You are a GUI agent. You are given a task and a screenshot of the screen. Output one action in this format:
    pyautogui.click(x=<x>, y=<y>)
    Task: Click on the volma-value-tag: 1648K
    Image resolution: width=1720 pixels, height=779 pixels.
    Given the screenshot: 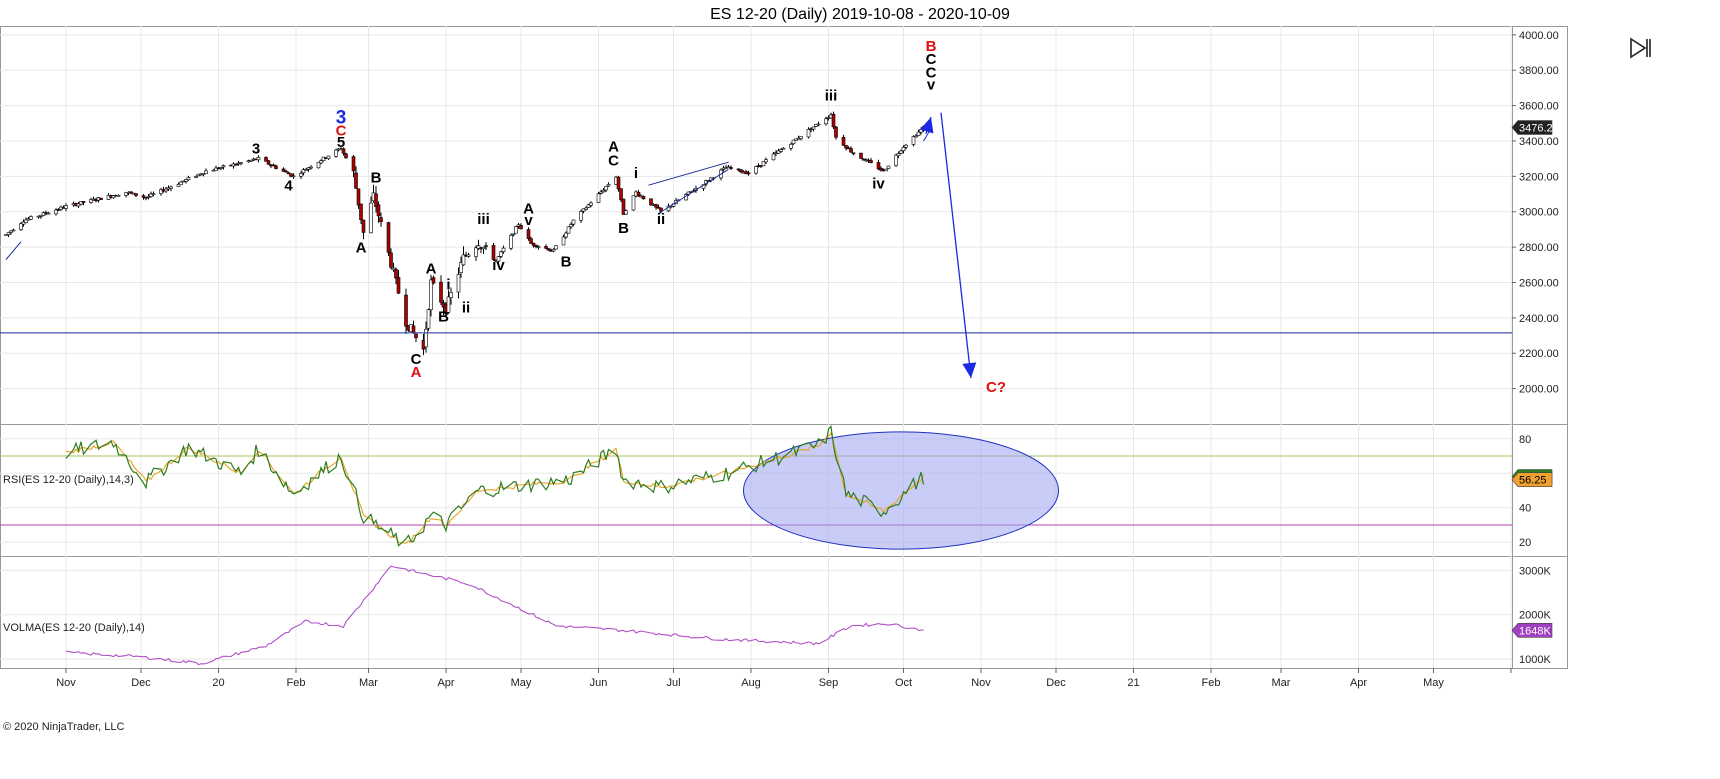 What is the action you would take?
    pyautogui.click(x=1532, y=630)
    